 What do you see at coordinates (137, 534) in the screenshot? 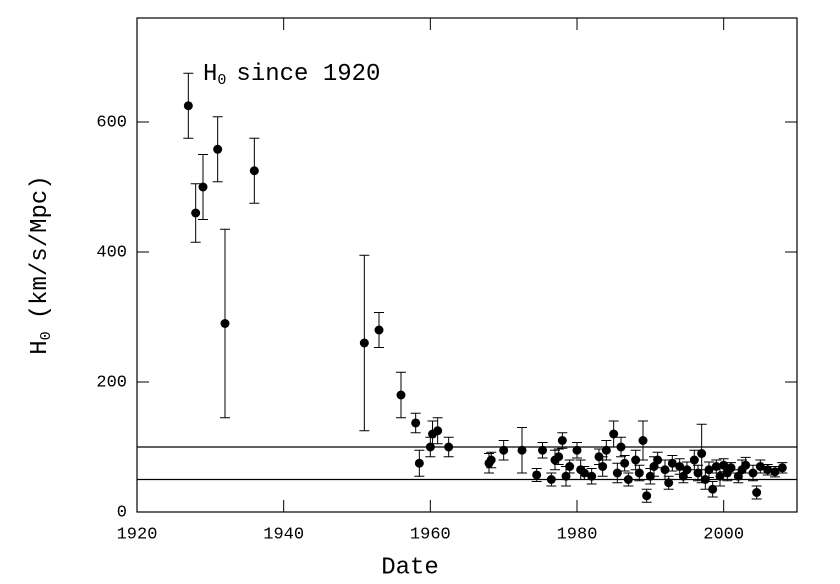
I see `x-tick-label: 1920` at bounding box center [137, 534].